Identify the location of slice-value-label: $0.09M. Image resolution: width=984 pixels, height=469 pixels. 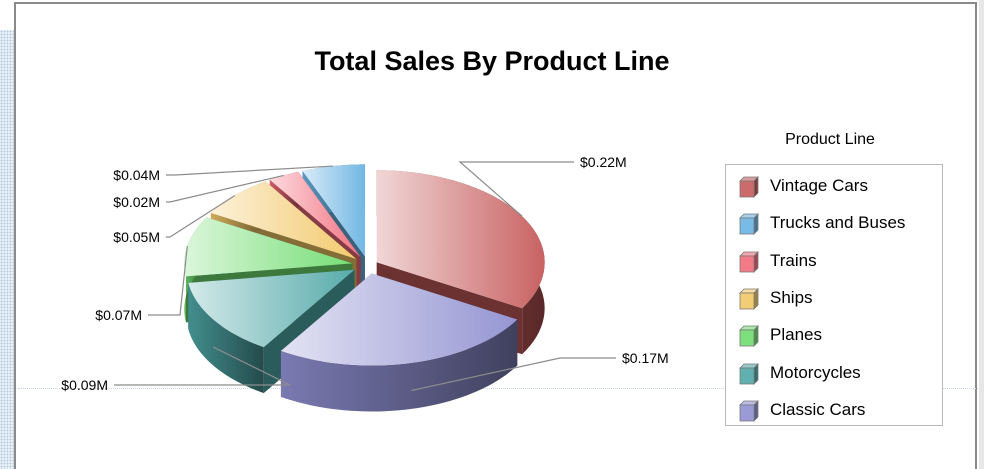
(84, 385).